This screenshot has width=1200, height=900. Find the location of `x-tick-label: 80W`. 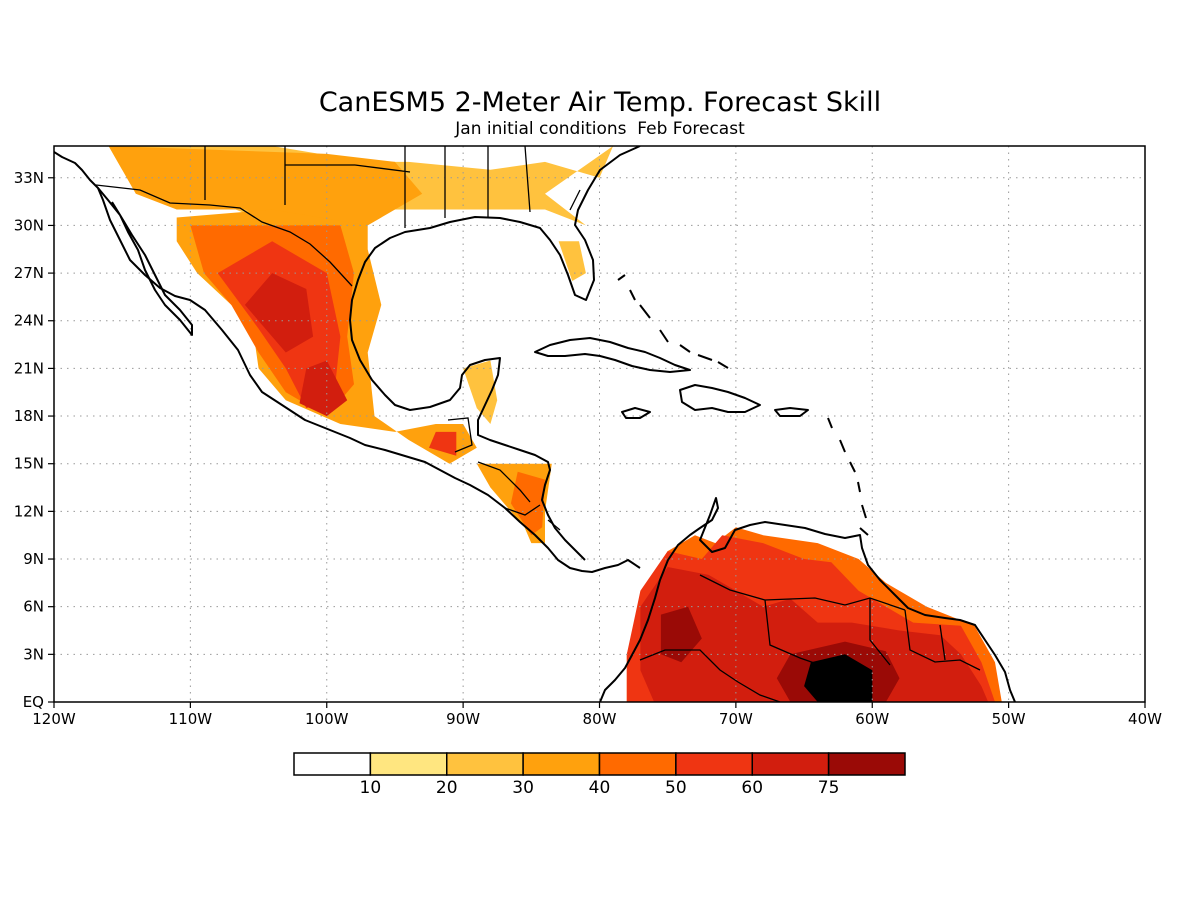

x-tick-label: 80W is located at coordinates (600, 719).